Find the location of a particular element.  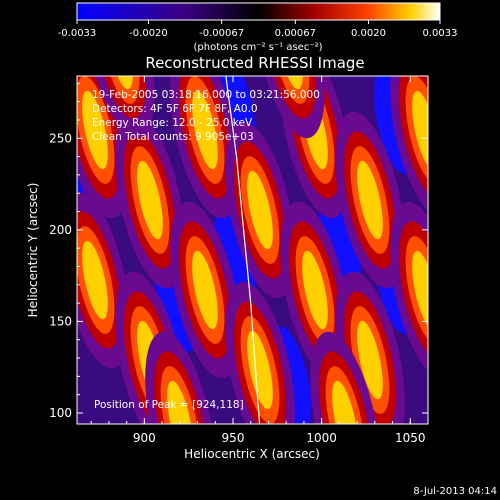

y-tick-label: 250 is located at coordinates (60, 138).